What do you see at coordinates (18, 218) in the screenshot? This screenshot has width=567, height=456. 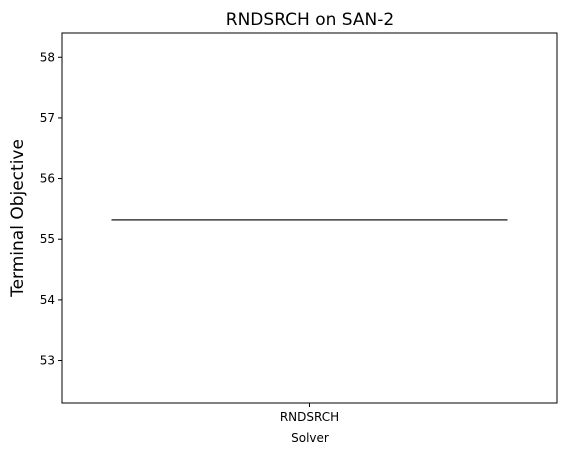 I see `y-axis-label: Terminal Objective` at bounding box center [18, 218].